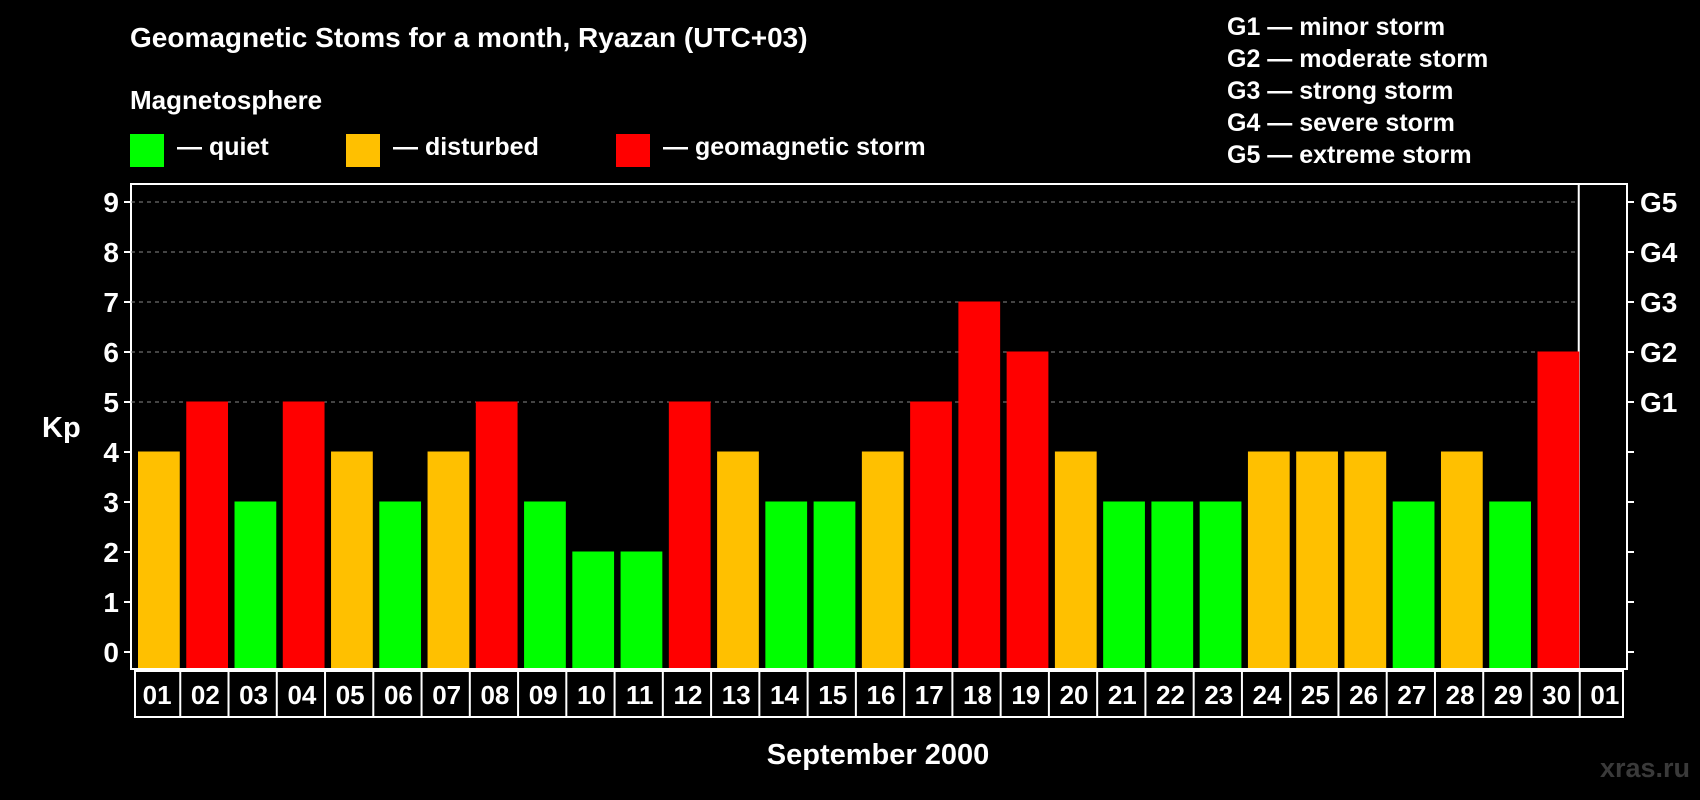  Describe the element at coordinates (494, 695) in the screenshot. I see `x-tick-label-08: 08` at that location.